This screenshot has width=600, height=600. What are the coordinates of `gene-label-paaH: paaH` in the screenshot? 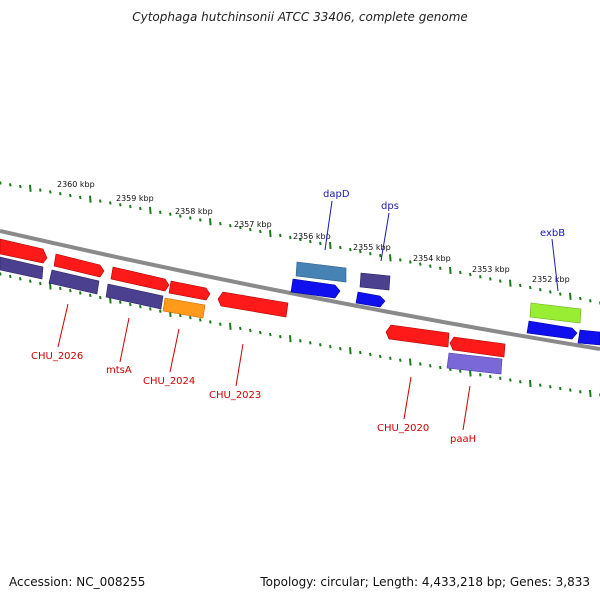 It's located at (463, 439).